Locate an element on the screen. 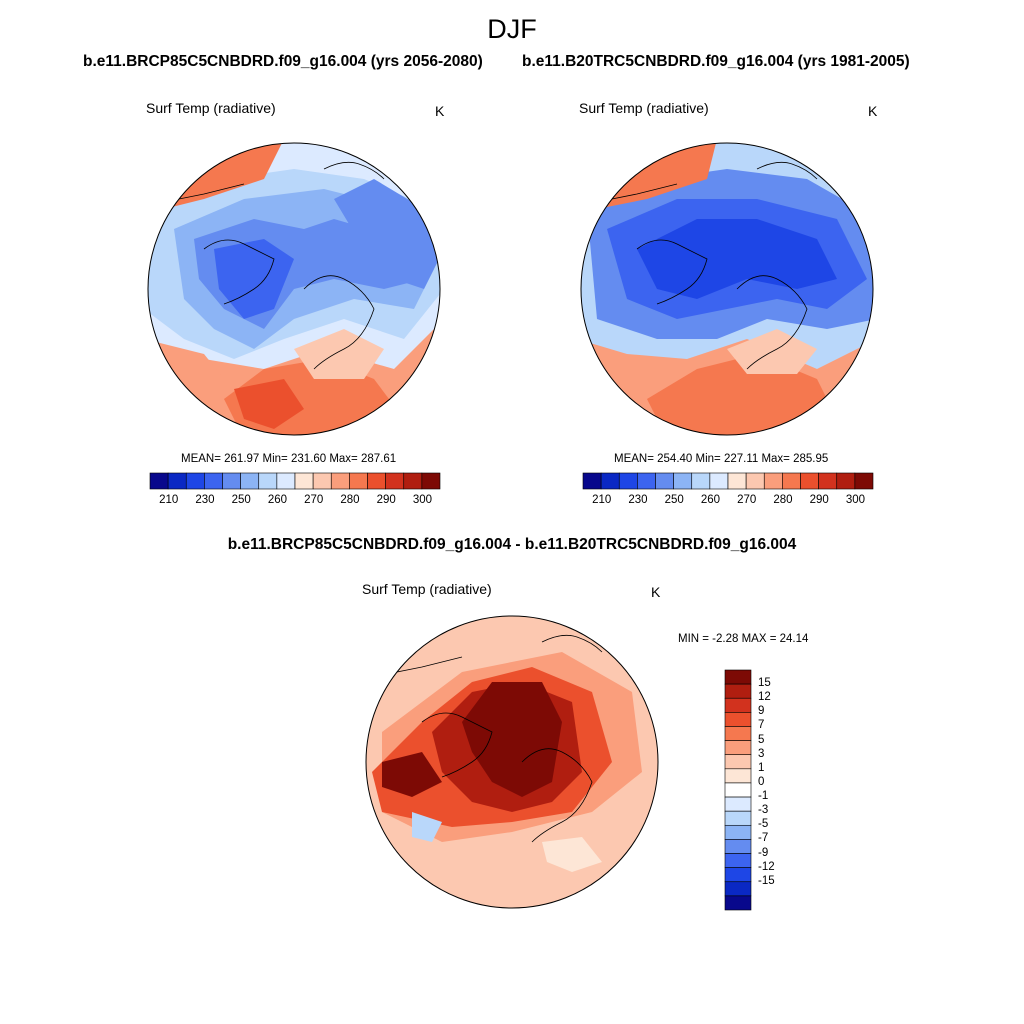 The image size is (1024, 1024). colorbar-tick-label: -9 is located at coordinates (763, 852).